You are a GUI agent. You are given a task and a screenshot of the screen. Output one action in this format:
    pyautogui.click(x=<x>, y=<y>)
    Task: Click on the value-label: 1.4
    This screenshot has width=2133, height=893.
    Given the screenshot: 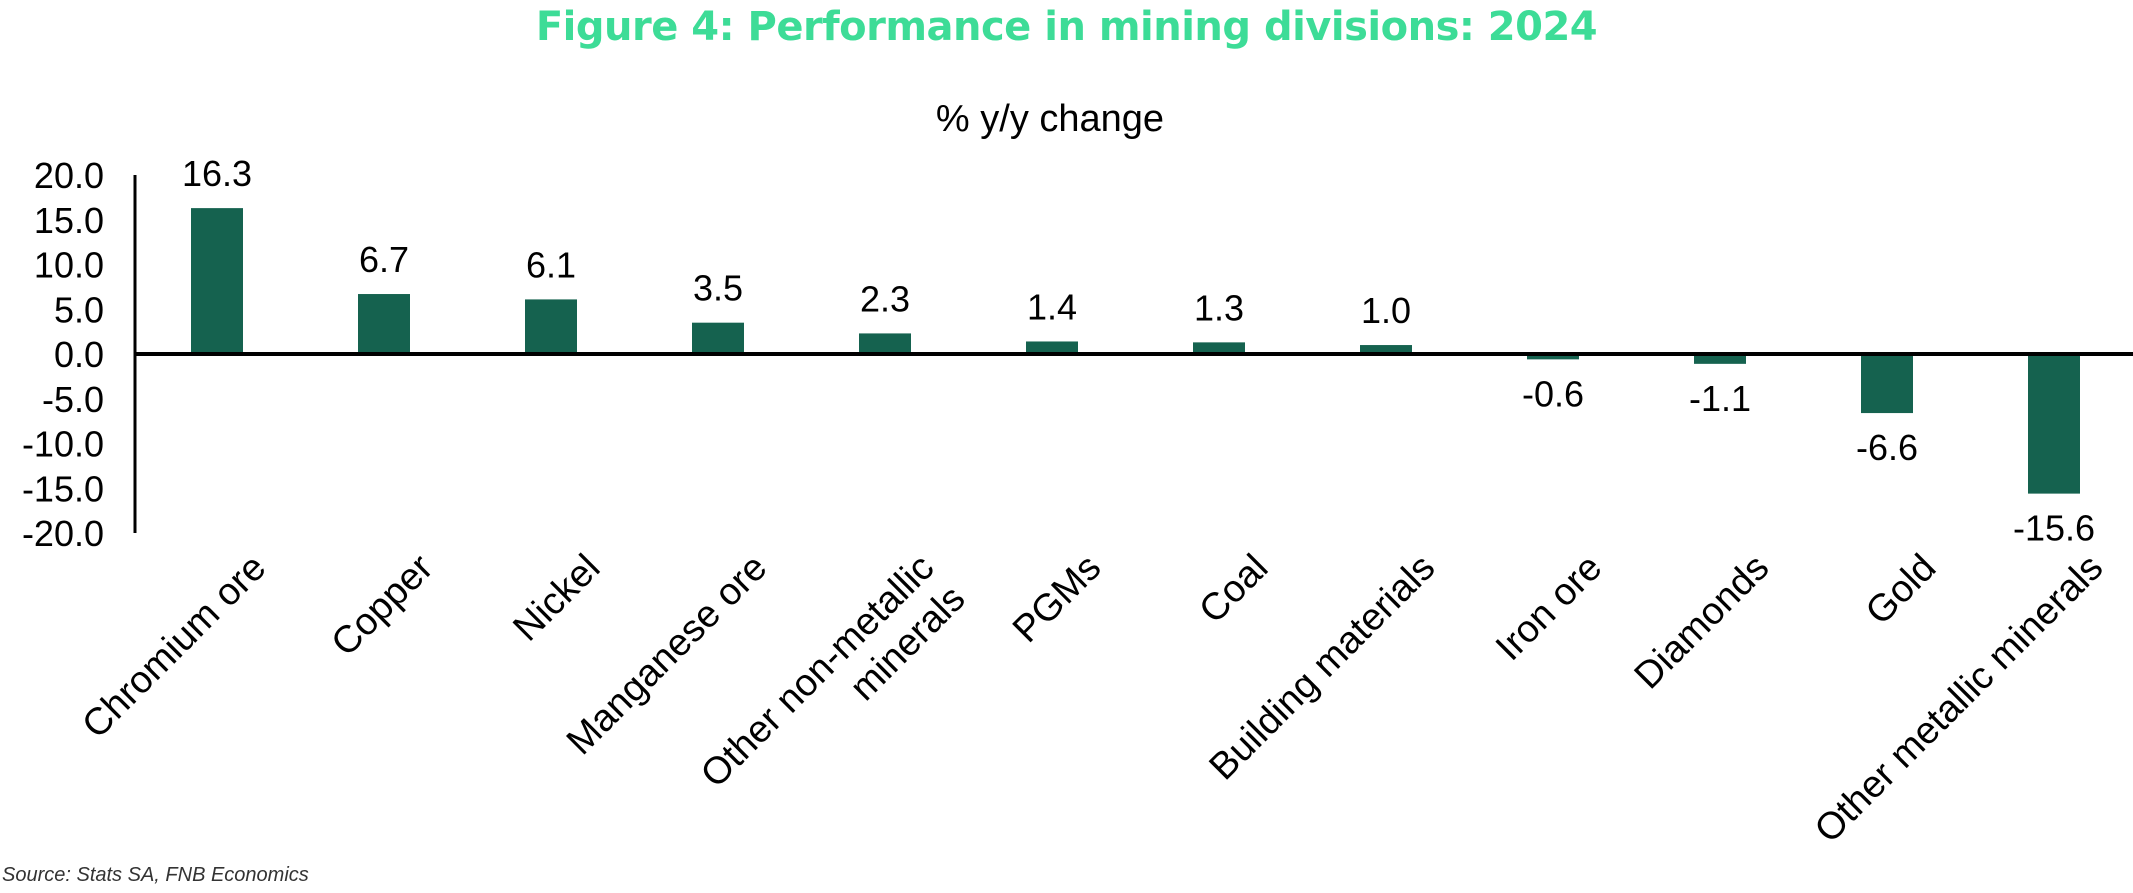 What is the action you would take?
    pyautogui.click(x=1052, y=306)
    